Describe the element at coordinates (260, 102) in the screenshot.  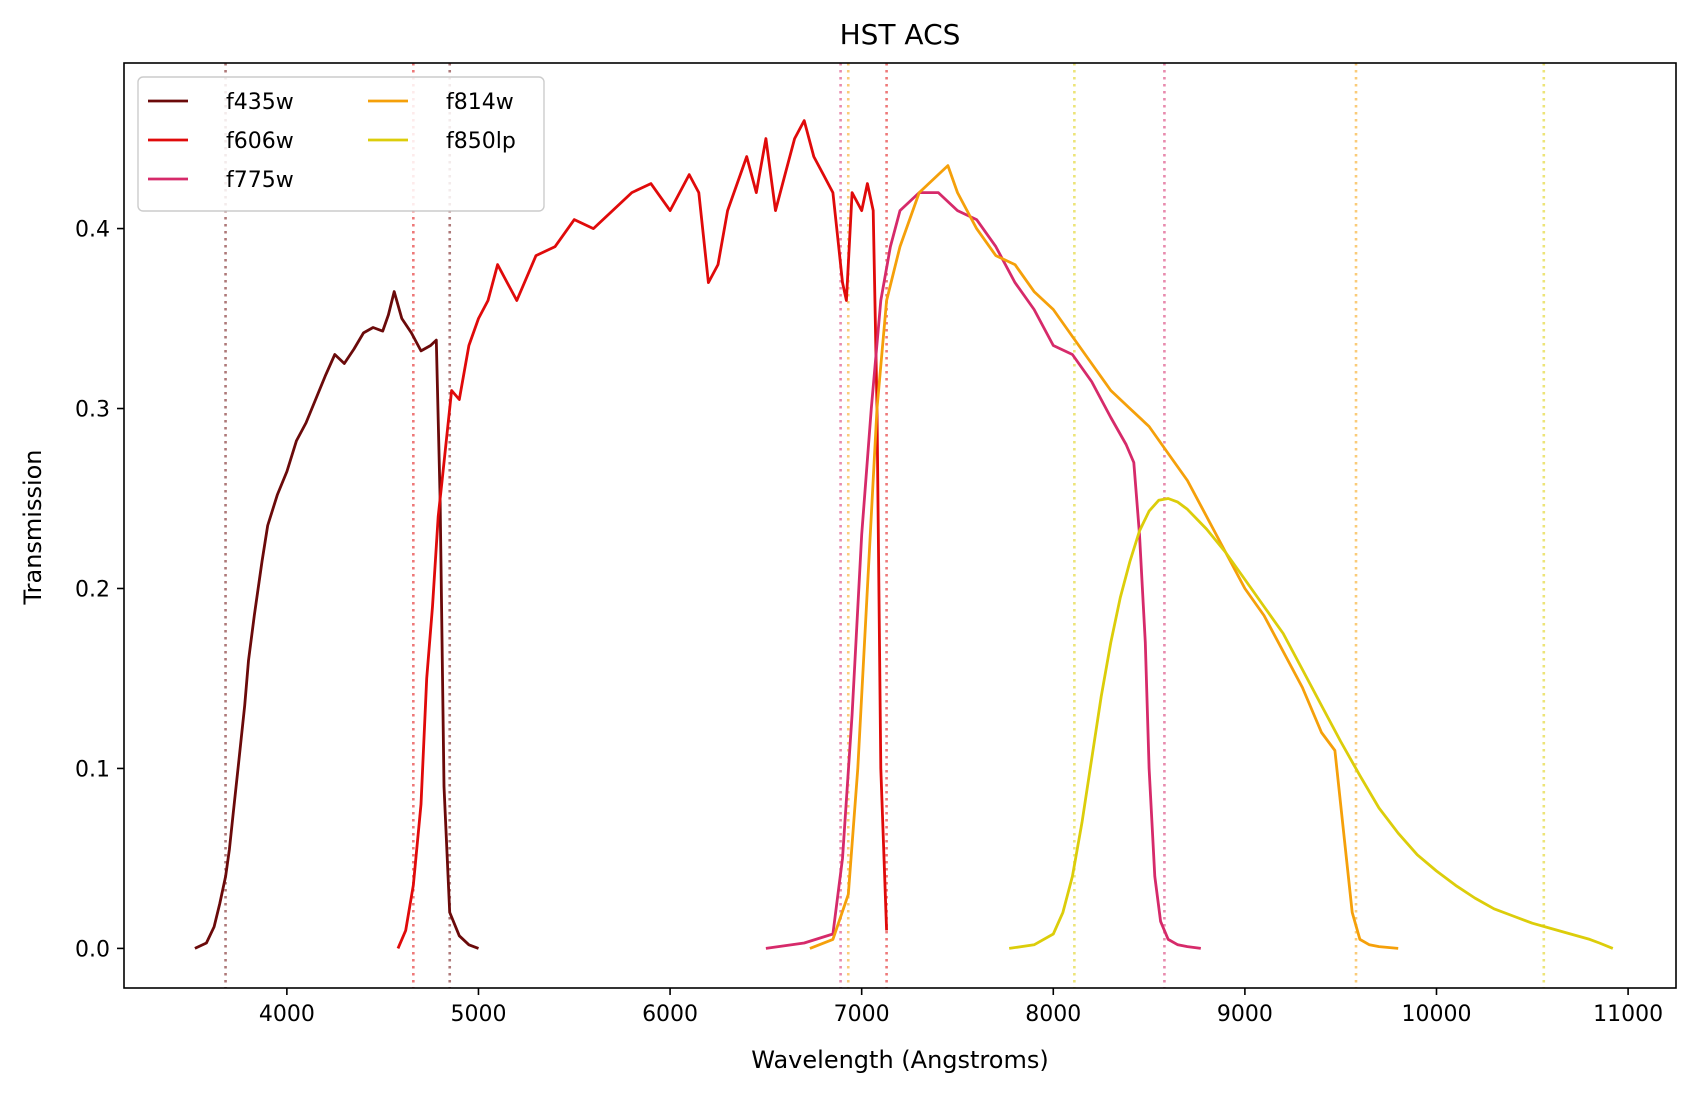
I see `legend-label-f435w: f435w` at that location.